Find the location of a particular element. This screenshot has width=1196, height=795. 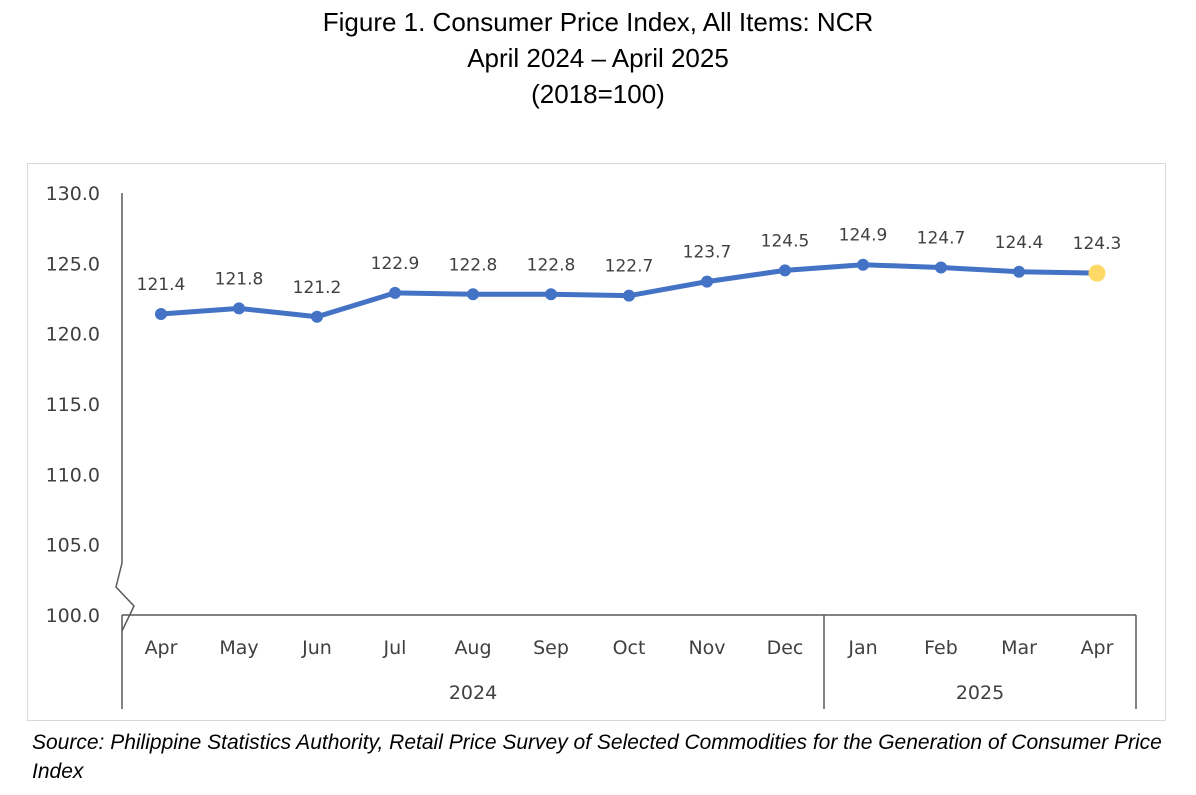

x-tick-label: Aug is located at coordinates (472, 648).